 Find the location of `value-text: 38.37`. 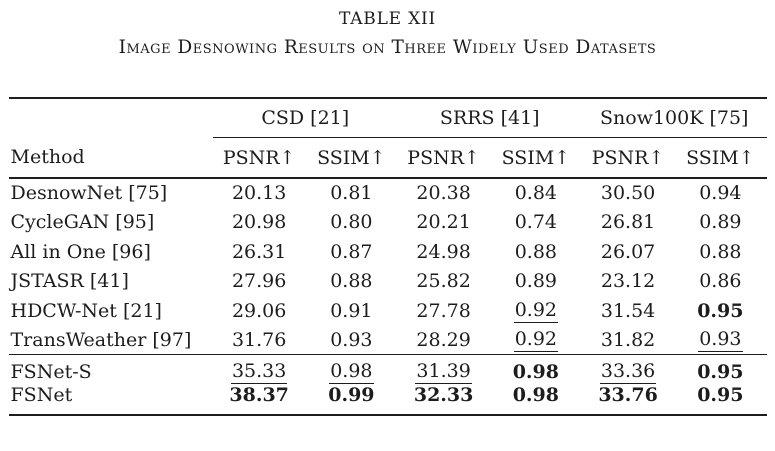

value-text: 38.37 is located at coordinates (259, 395).